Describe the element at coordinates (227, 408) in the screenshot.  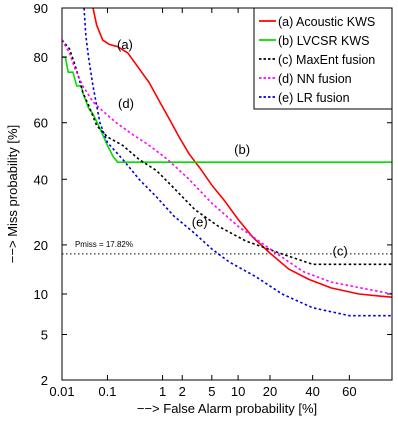
I see `x-axis-label: −−> False Alarm probability [%]` at that location.